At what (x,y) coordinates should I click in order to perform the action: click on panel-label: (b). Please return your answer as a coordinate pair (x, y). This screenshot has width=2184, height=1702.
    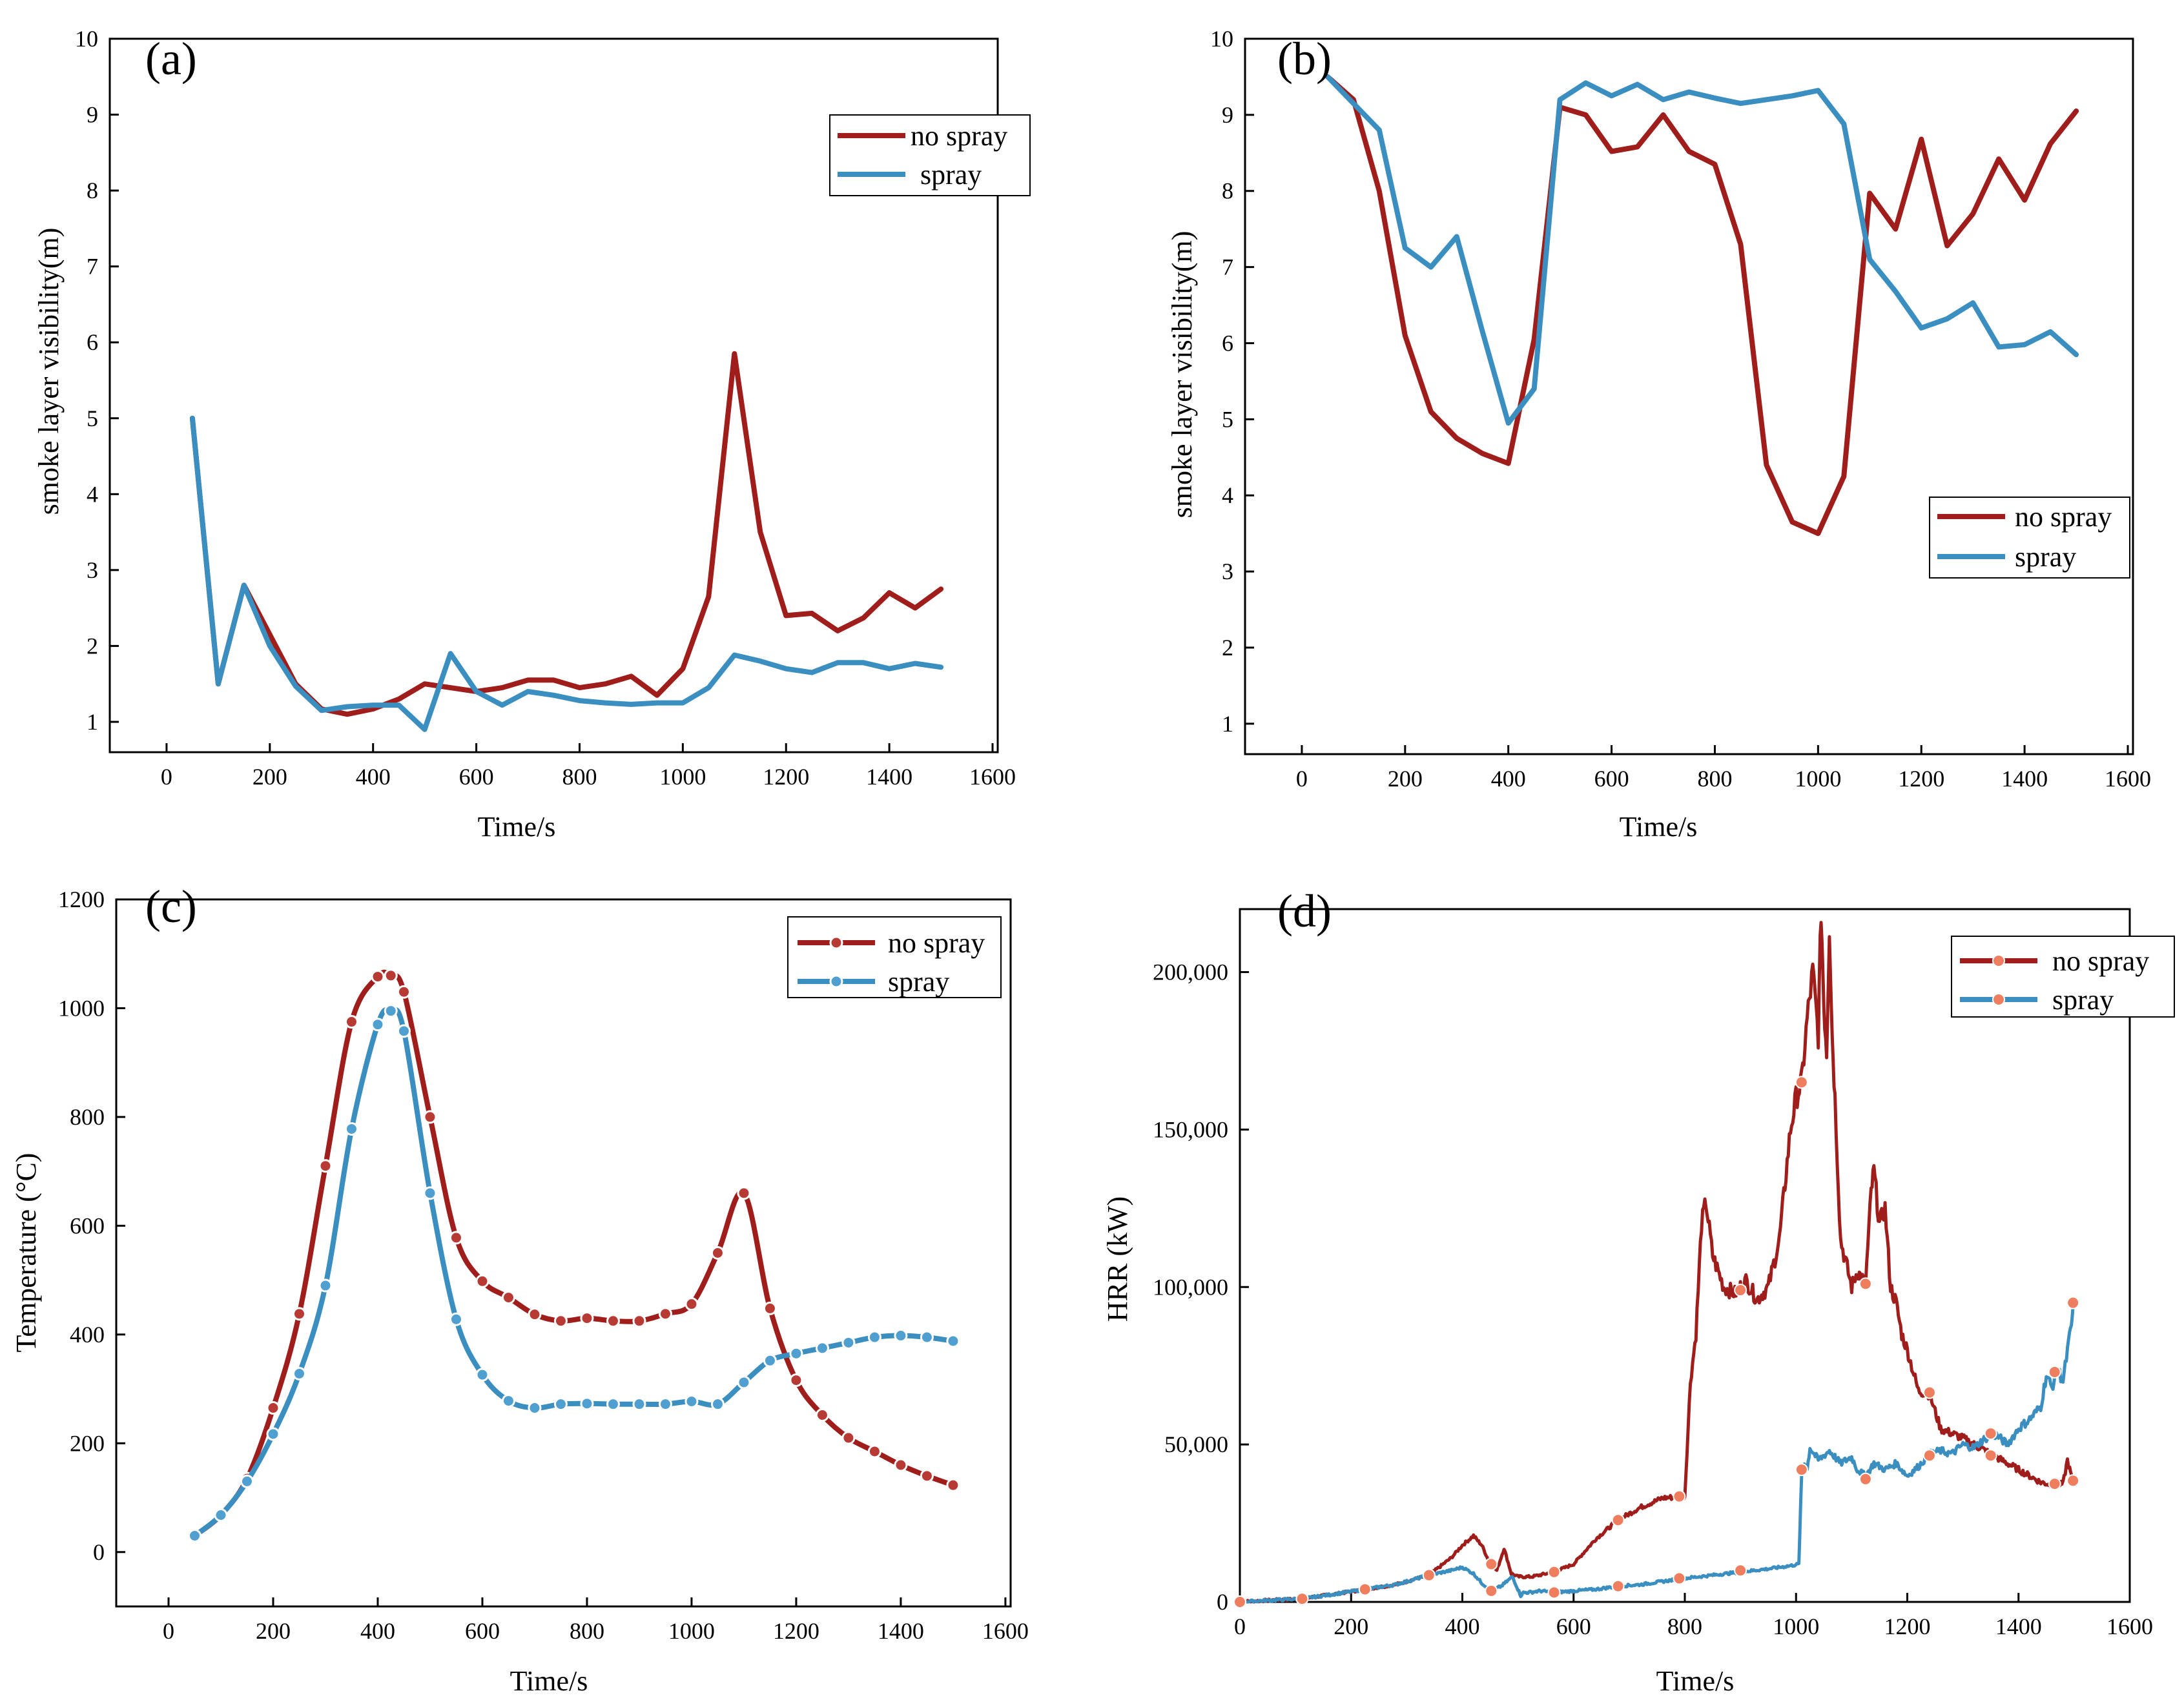
    Looking at the image, I should click on (1304, 59).